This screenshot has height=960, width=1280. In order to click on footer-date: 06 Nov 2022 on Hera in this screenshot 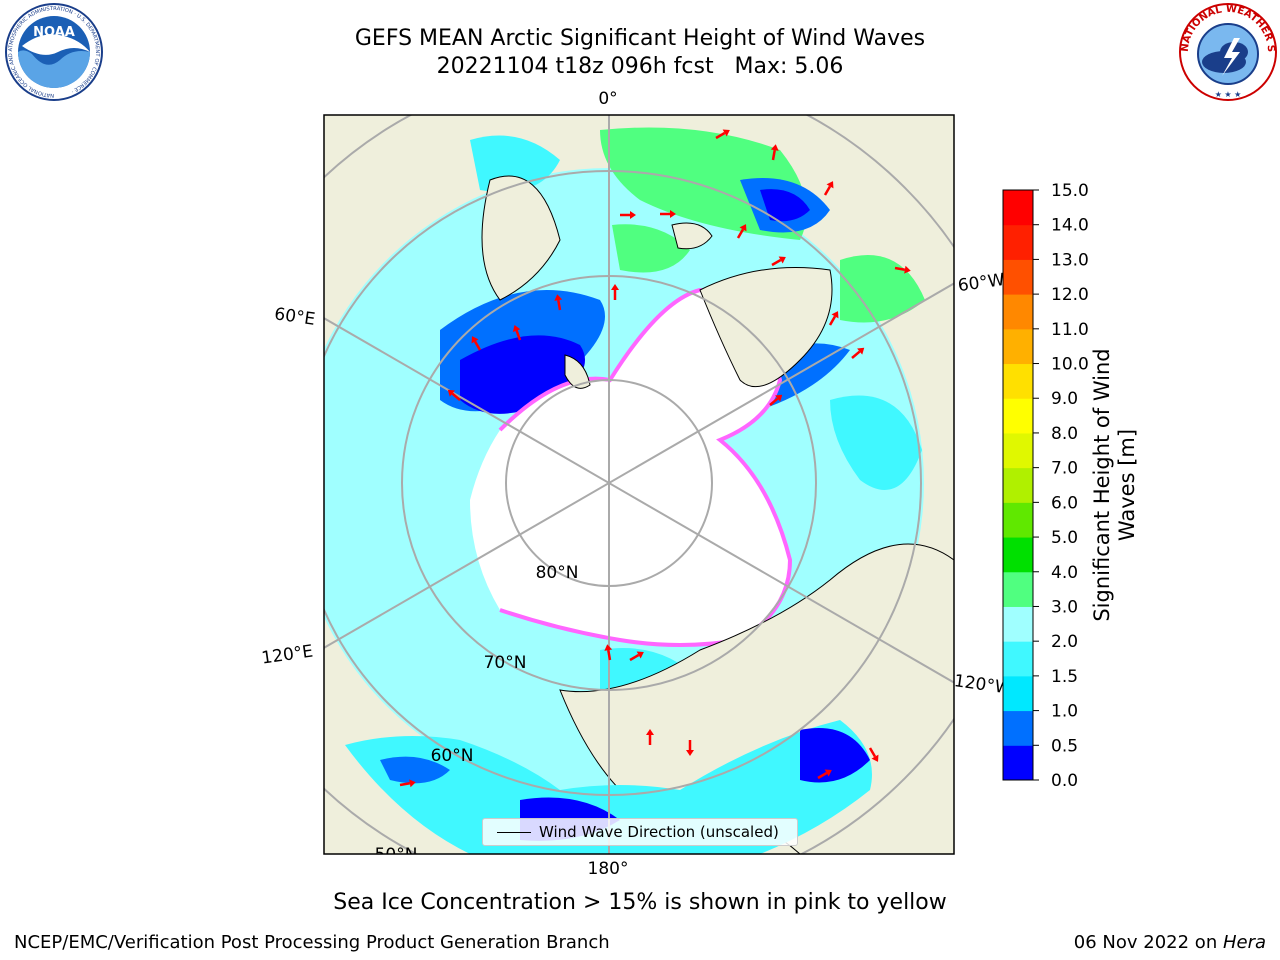, I will do `click(1169, 942)`.